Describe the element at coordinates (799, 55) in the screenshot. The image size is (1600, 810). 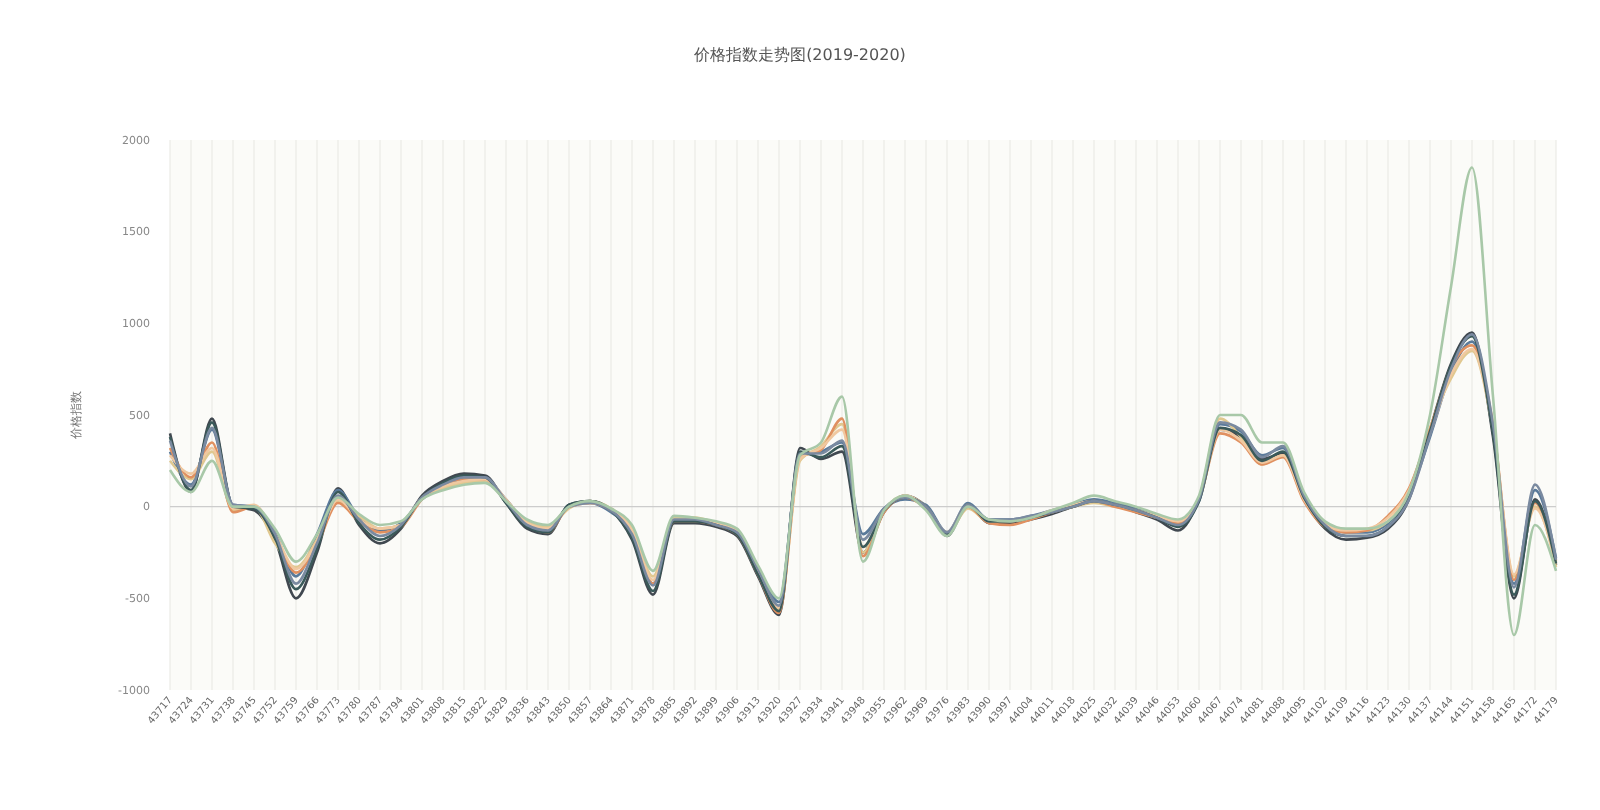
I see `chart-title: 价格指数走势图(2019-2020)` at that location.